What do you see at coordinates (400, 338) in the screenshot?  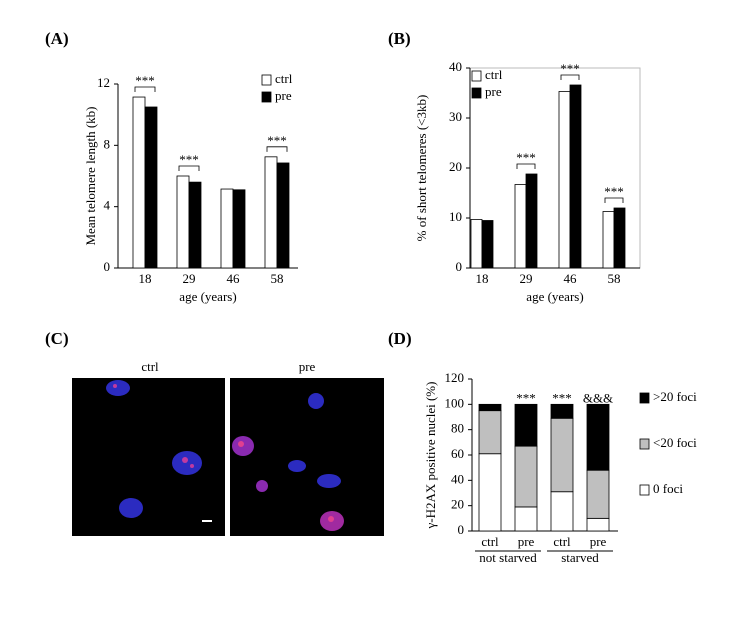 I see `panel-label: (D)` at bounding box center [400, 338].